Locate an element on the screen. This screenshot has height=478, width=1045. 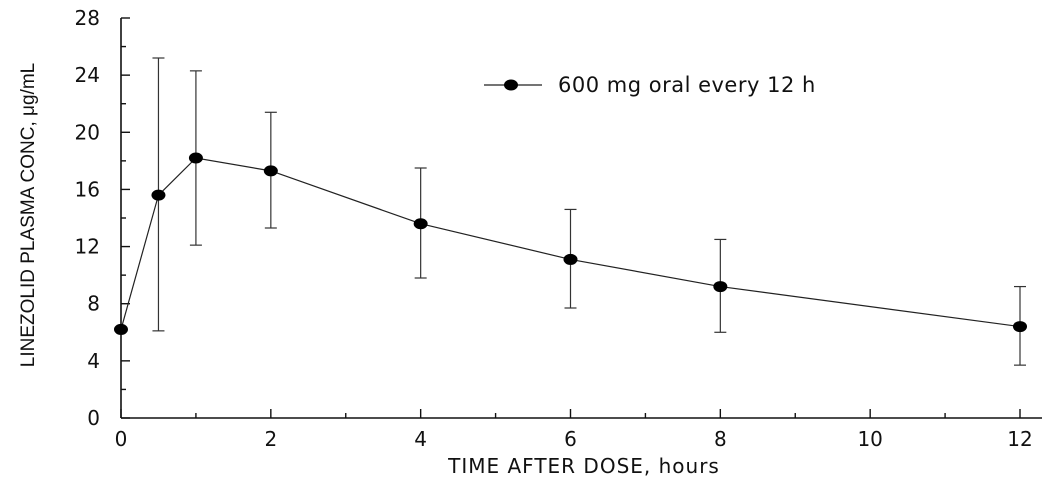
y-tick-label: 8 is located at coordinates (93, 304).